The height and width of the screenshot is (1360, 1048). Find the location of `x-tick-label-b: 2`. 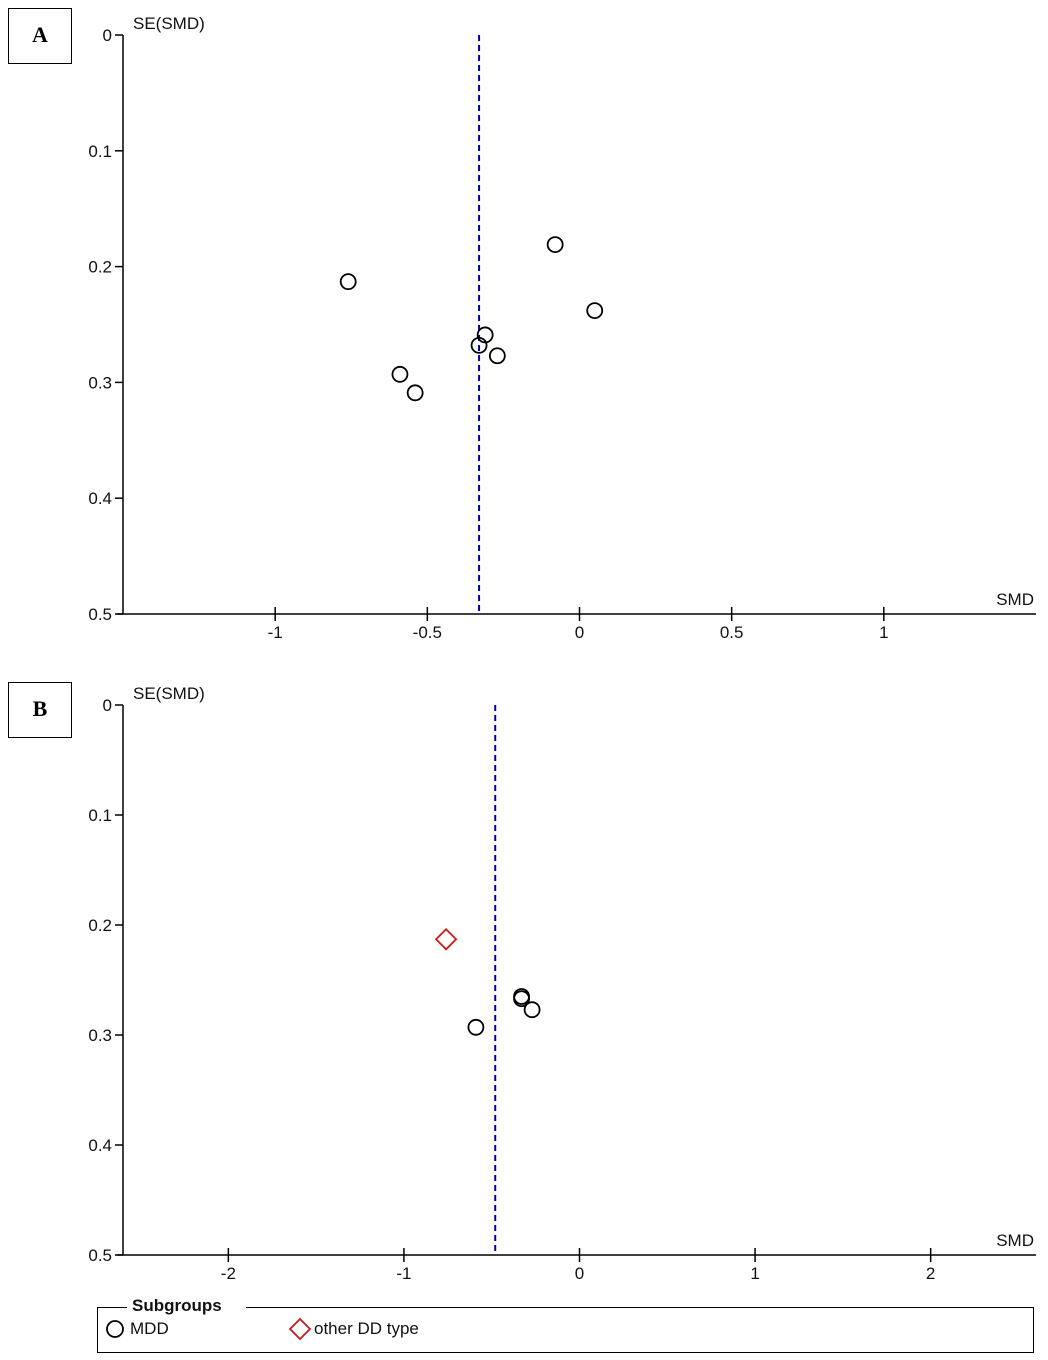

x-tick-label-b: 2 is located at coordinates (930, 1273).